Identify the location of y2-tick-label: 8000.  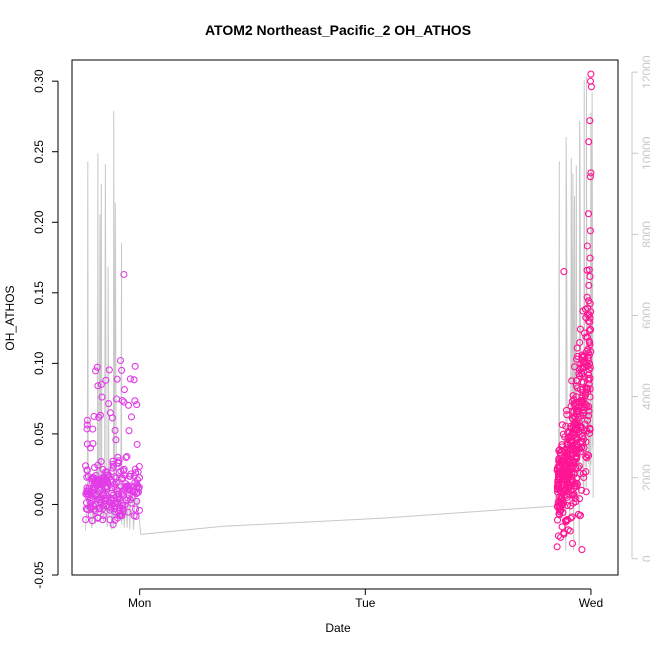
(645, 234).